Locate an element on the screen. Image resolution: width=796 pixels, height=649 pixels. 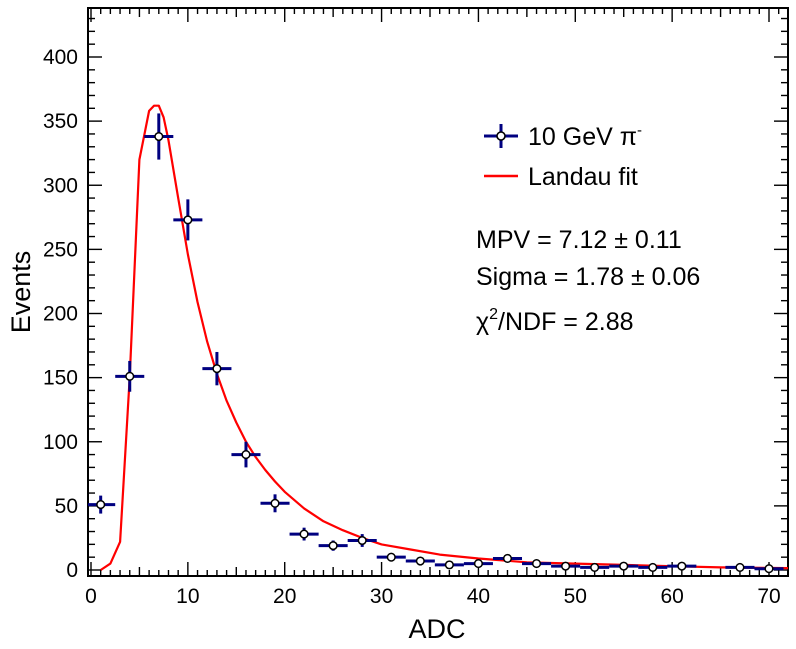
legend-marker-data is located at coordinates (501, 136).